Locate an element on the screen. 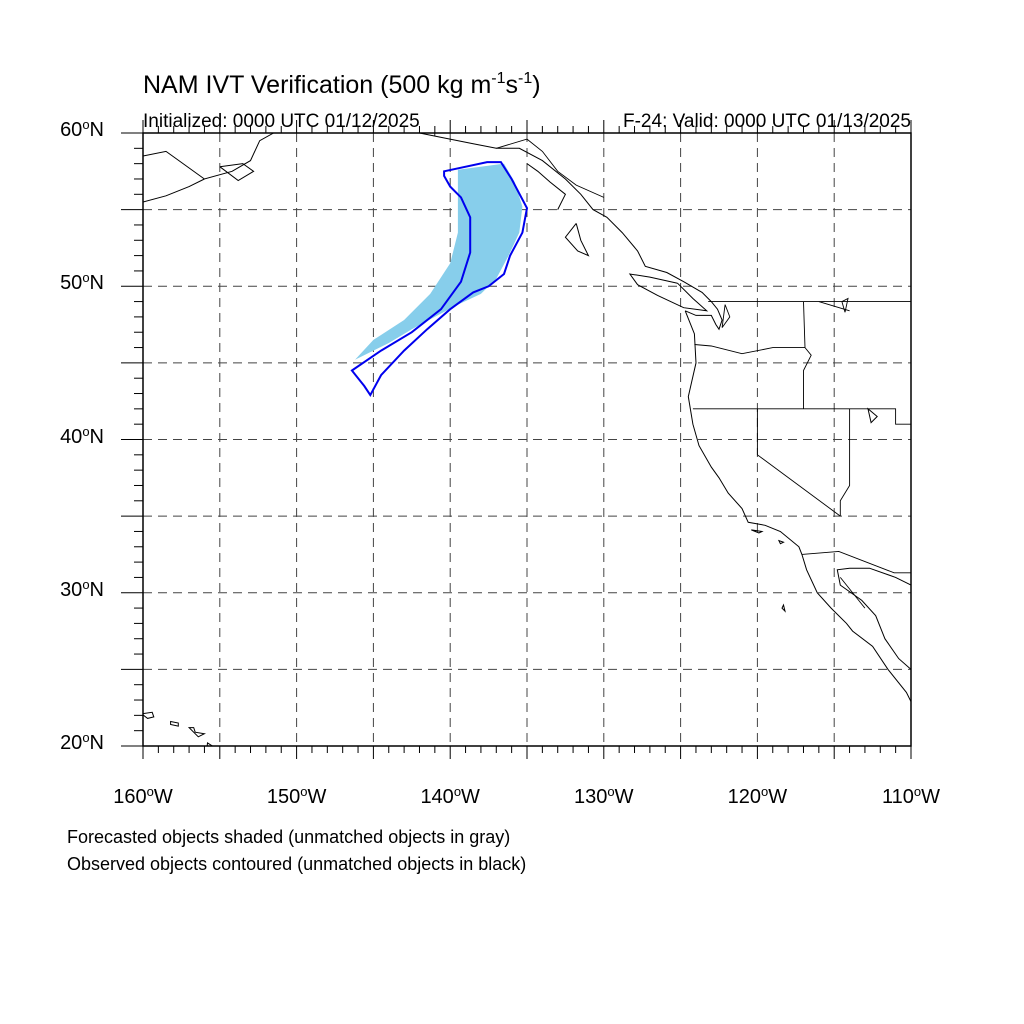  lon-label: 110oW is located at coordinates (911, 796).